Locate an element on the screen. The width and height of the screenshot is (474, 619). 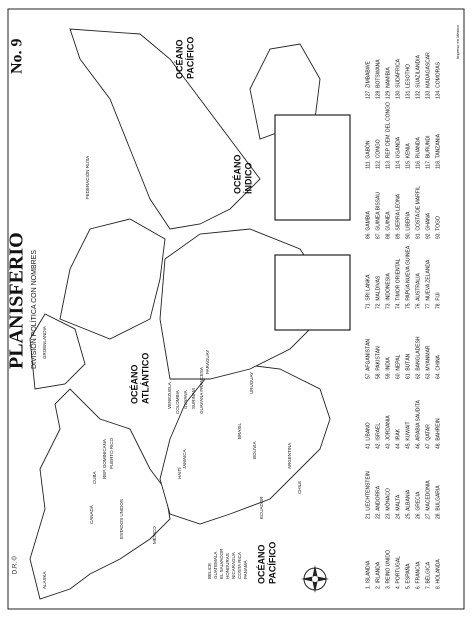
country-list-item: 5. ESPAÑA is located at coordinates (407, 576).